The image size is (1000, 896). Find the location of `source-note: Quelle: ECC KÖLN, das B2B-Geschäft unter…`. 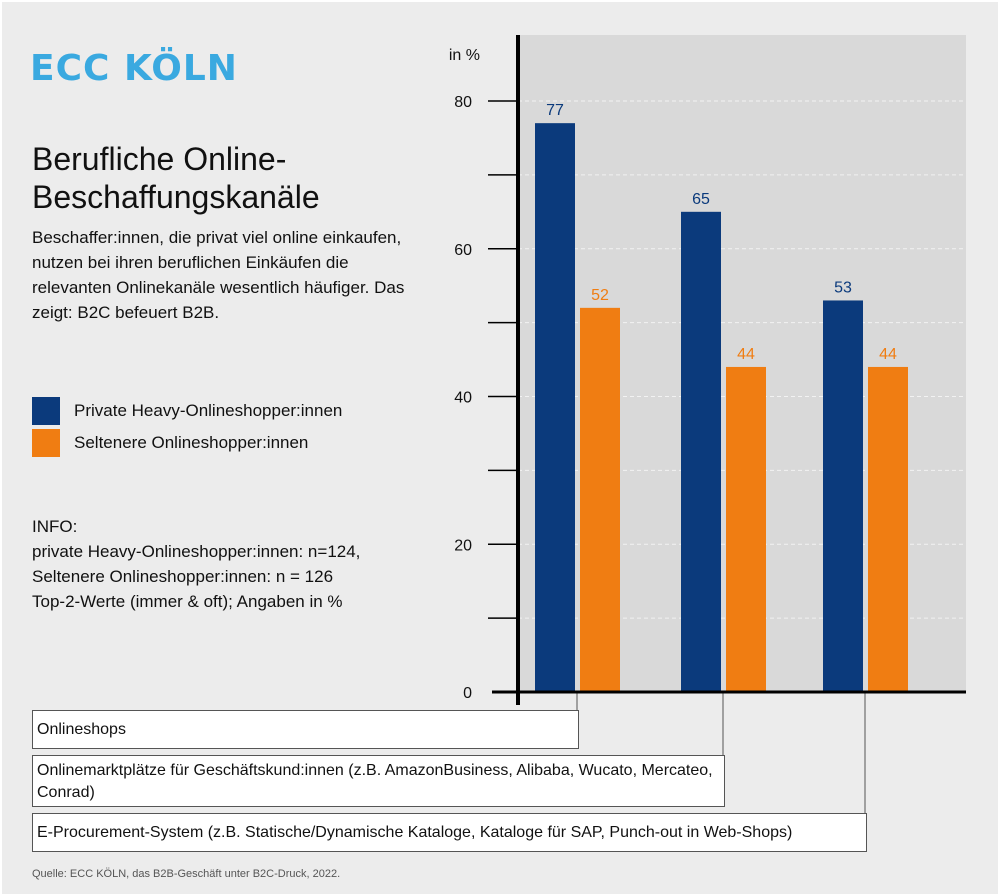

source-note: Quelle: ECC KÖLN, das B2B-Geschäft unter… is located at coordinates (186, 874).